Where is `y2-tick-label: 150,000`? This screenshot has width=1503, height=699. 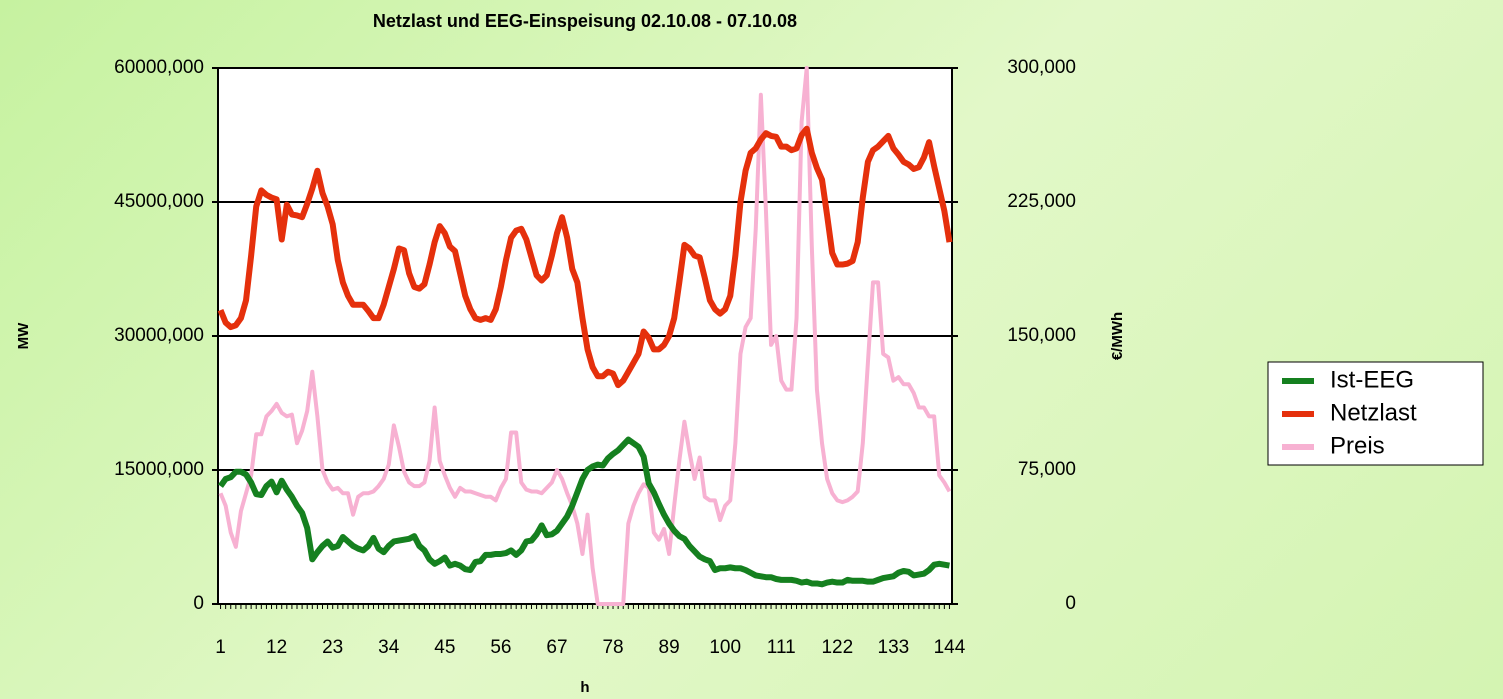
y2-tick-label: 150,000 is located at coordinates (1041, 335).